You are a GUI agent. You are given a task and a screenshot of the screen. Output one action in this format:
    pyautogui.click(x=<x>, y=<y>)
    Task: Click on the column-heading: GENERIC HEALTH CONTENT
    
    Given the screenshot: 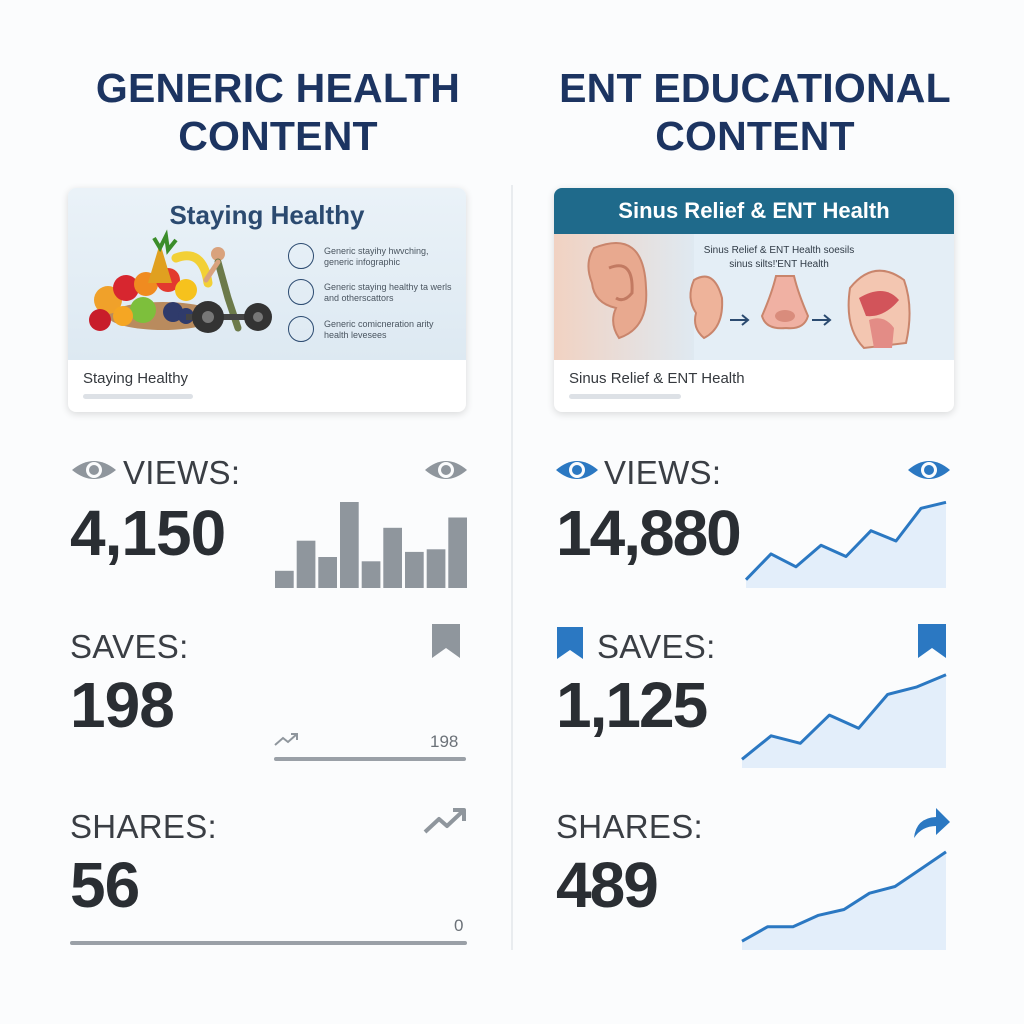 What is the action you would take?
    pyautogui.click(x=278, y=112)
    